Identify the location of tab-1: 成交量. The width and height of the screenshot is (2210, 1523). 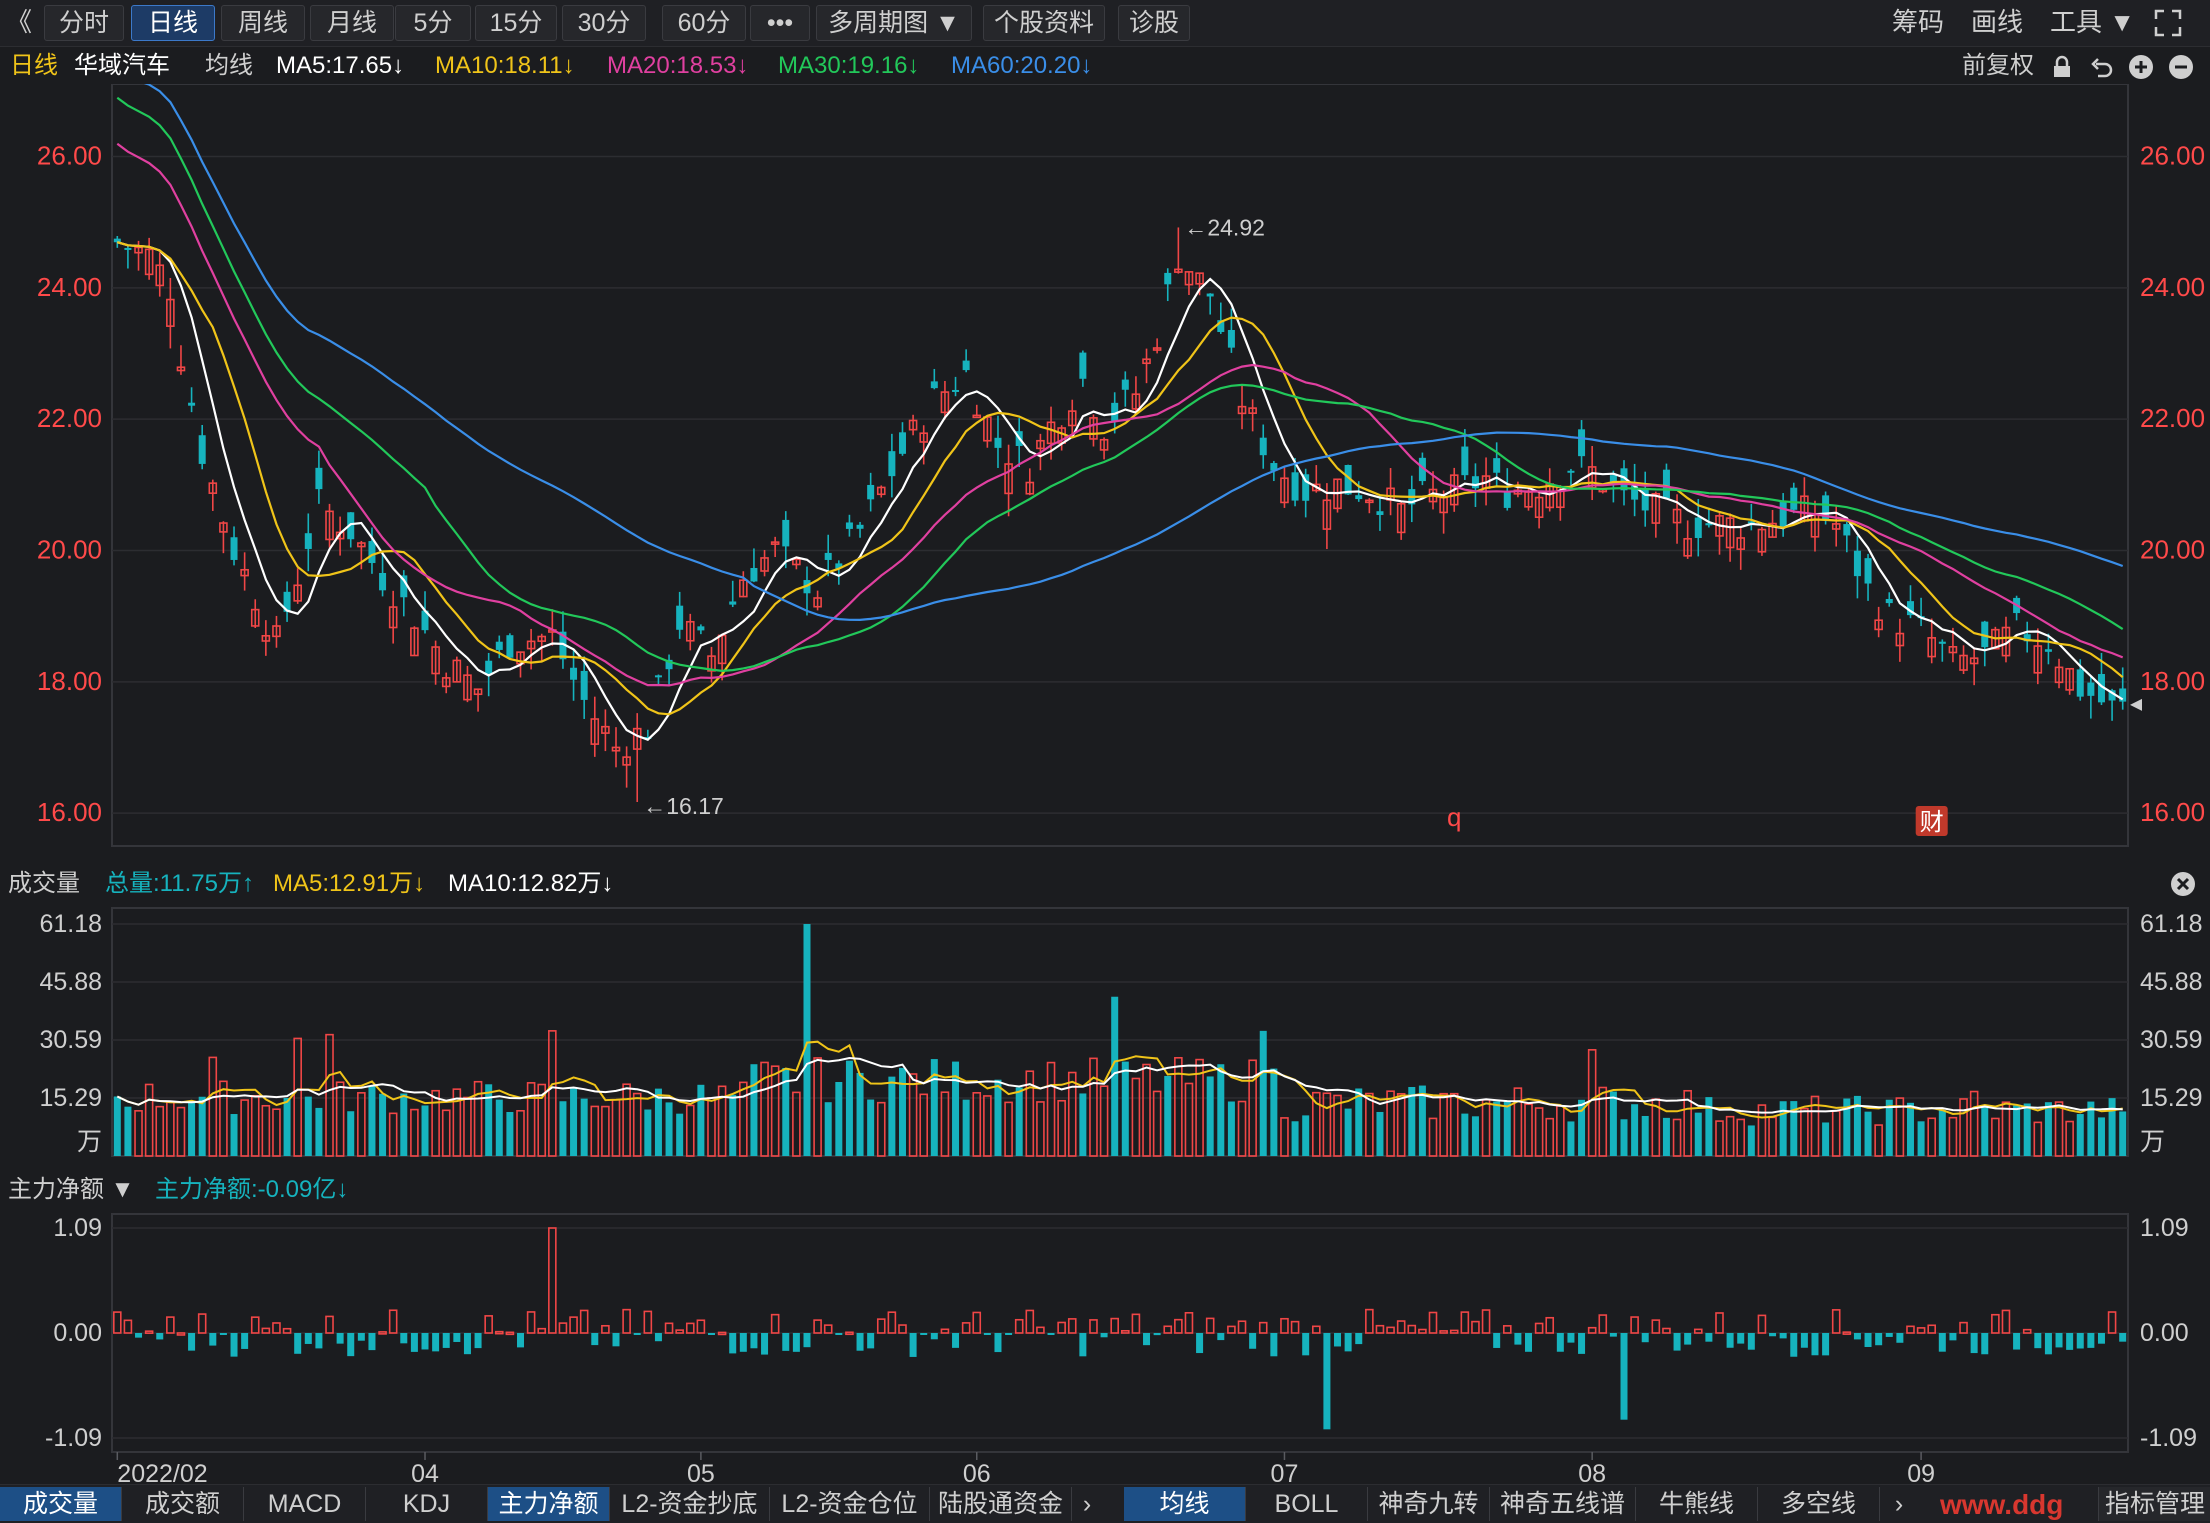
(61, 1504).